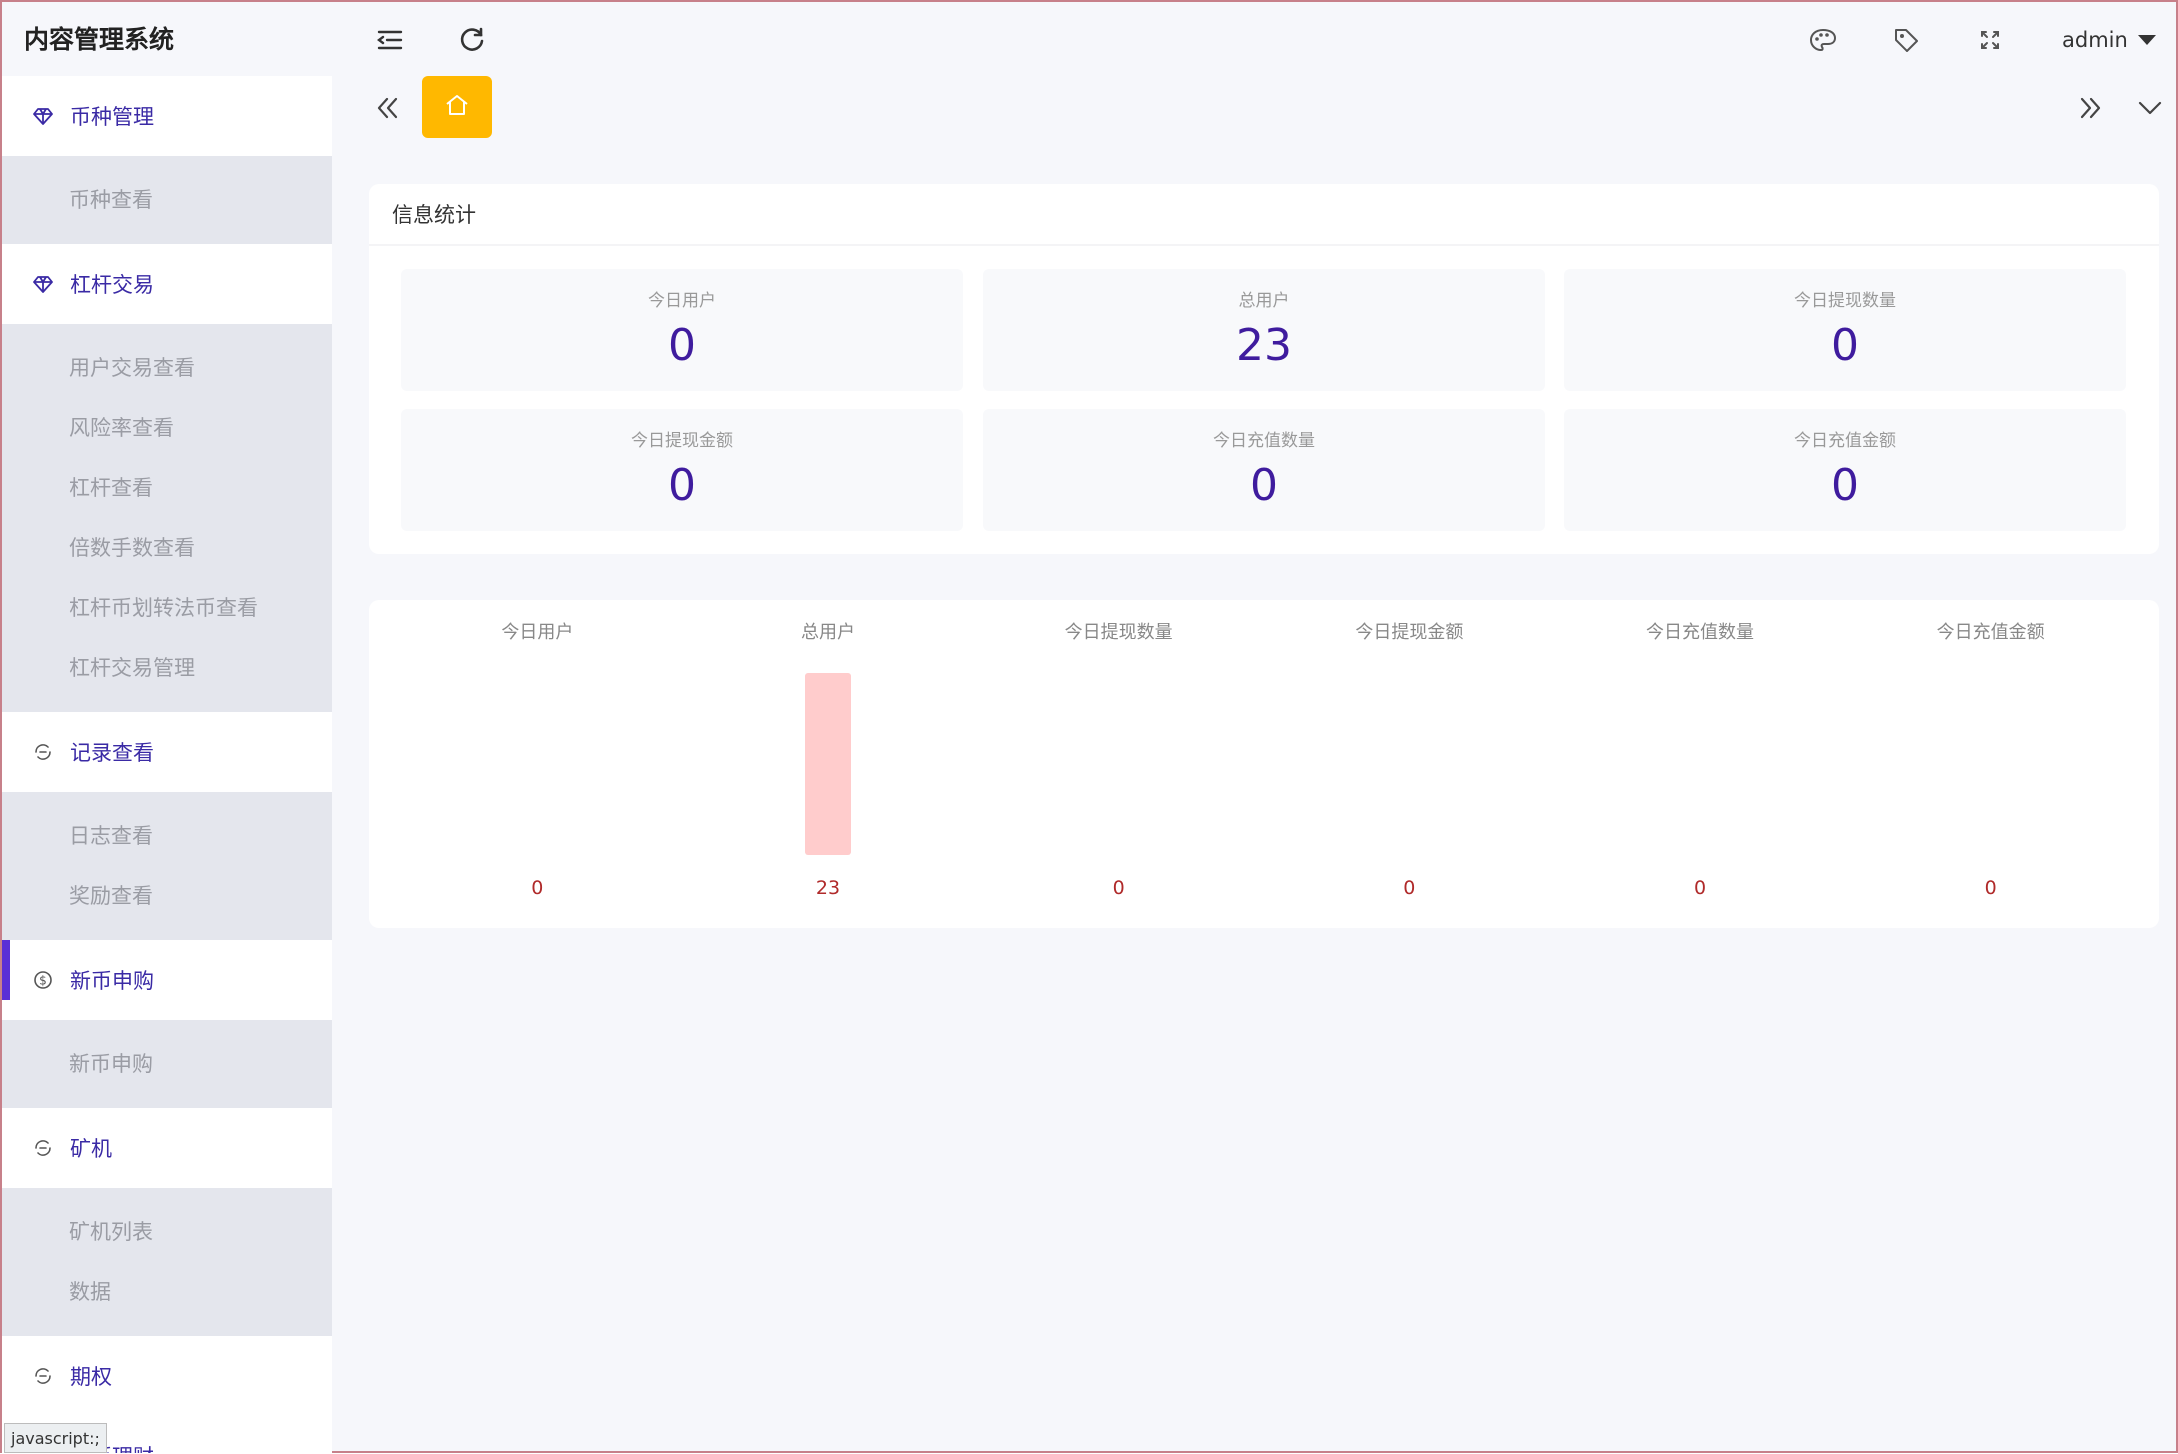 The height and width of the screenshot is (1454, 2178). I want to click on stat-today-deposit-count: 今日充值数量 0, so click(1264, 470).